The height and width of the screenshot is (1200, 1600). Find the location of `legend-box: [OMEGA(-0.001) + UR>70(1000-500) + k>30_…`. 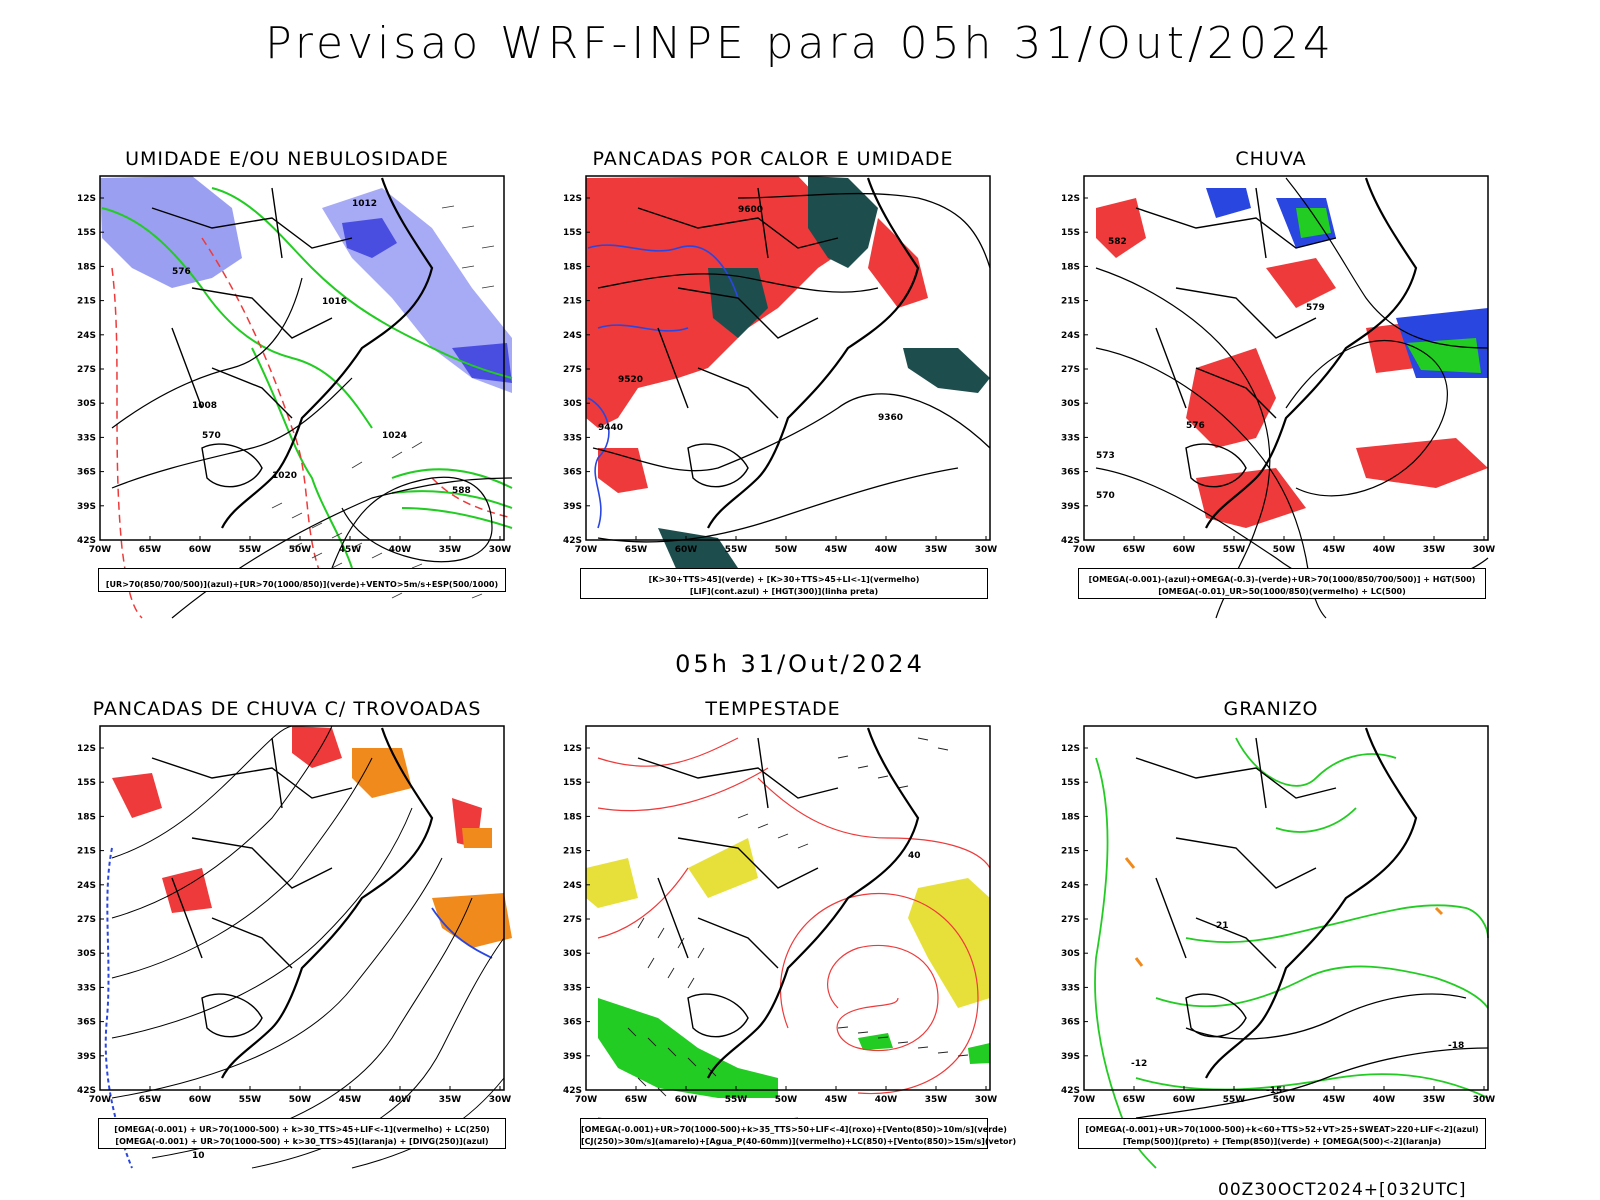

legend-box: [OMEGA(-0.001) + UR>70(1000-500) + k>30_… is located at coordinates (302, 1133).